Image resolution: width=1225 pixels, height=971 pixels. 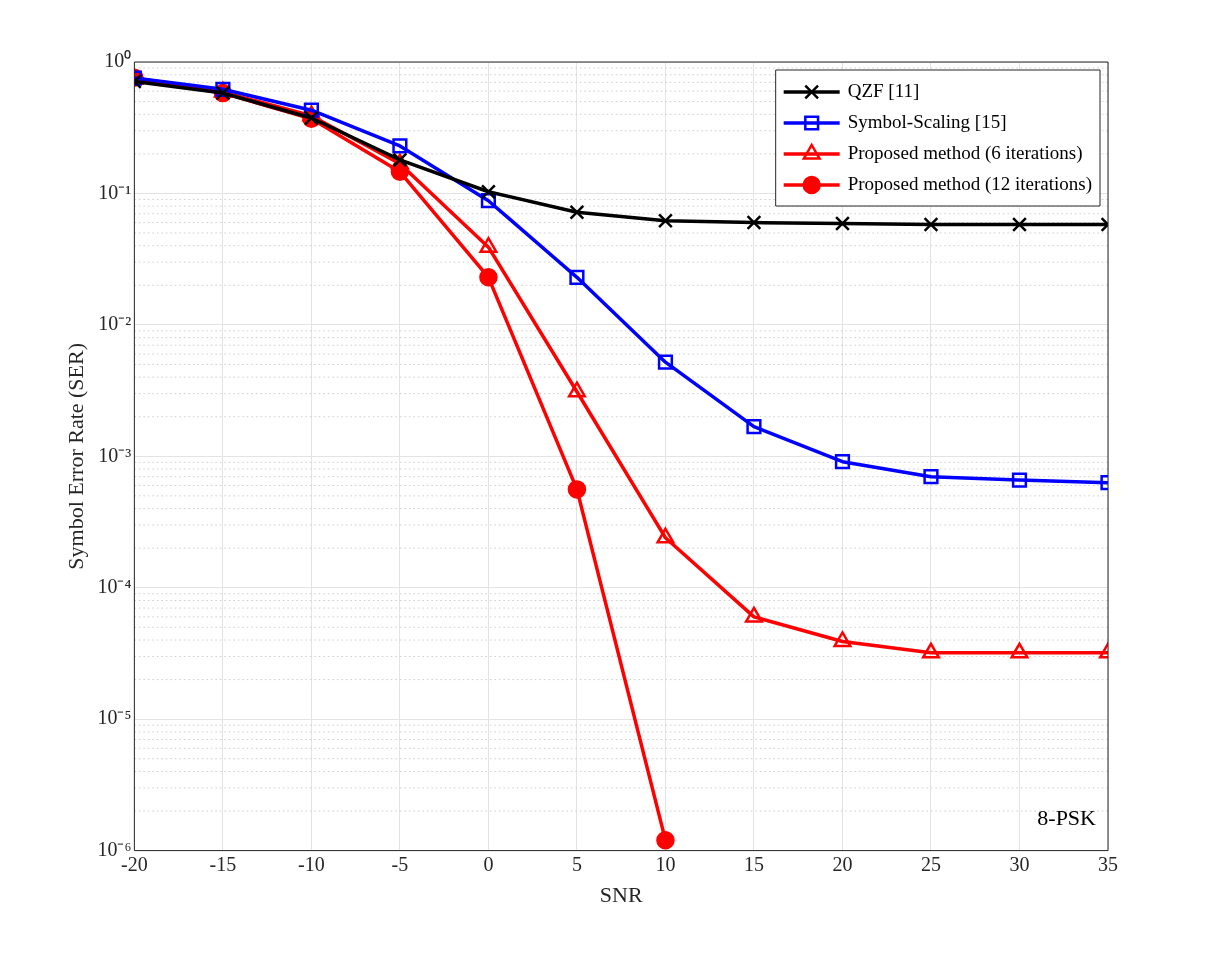 What do you see at coordinates (114, 585) in the screenshot?
I see `y-tick-label: 10⁻⁴` at bounding box center [114, 585].